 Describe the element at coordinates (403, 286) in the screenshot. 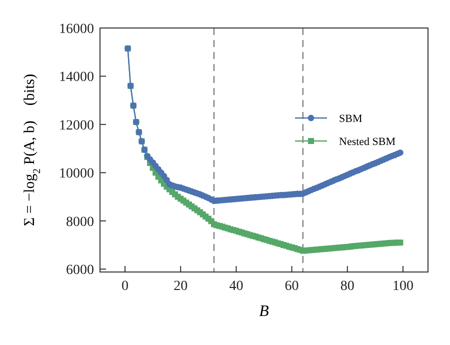

I see `x-tick-label: 100` at that location.